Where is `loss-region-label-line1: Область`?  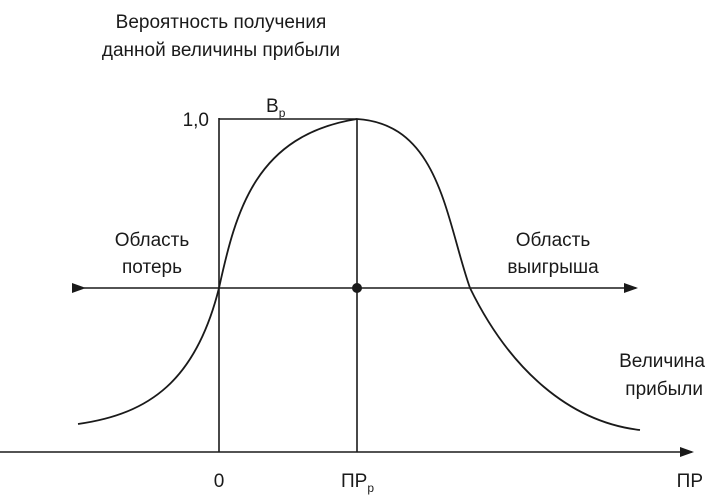
loss-region-label-line1: Область is located at coordinates (152, 240).